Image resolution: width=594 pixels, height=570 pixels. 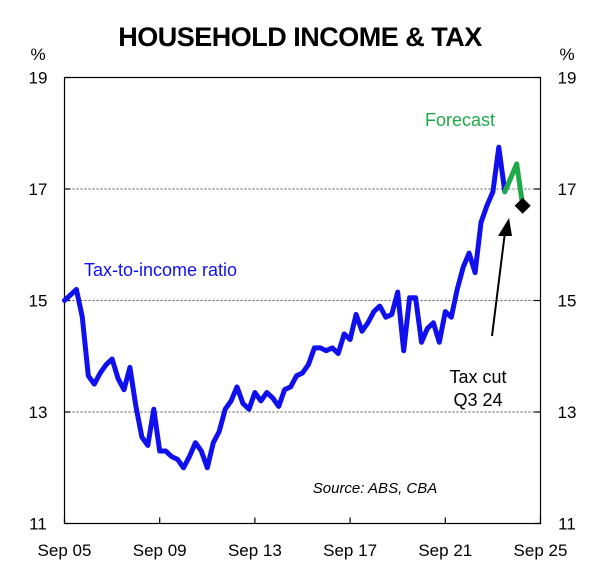 What do you see at coordinates (38, 189) in the screenshot?
I see `y-tick-label-left-17: 17` at bounding box center [38, 189].